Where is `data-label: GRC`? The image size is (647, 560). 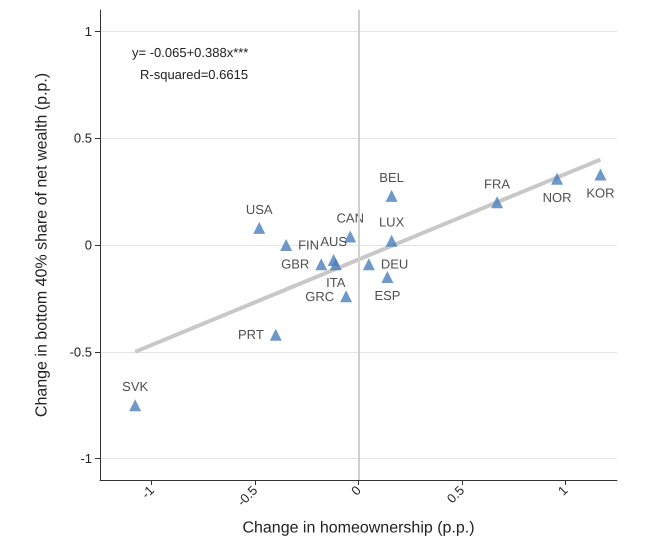 data-label: GRC is located at coordinates (319, 296).